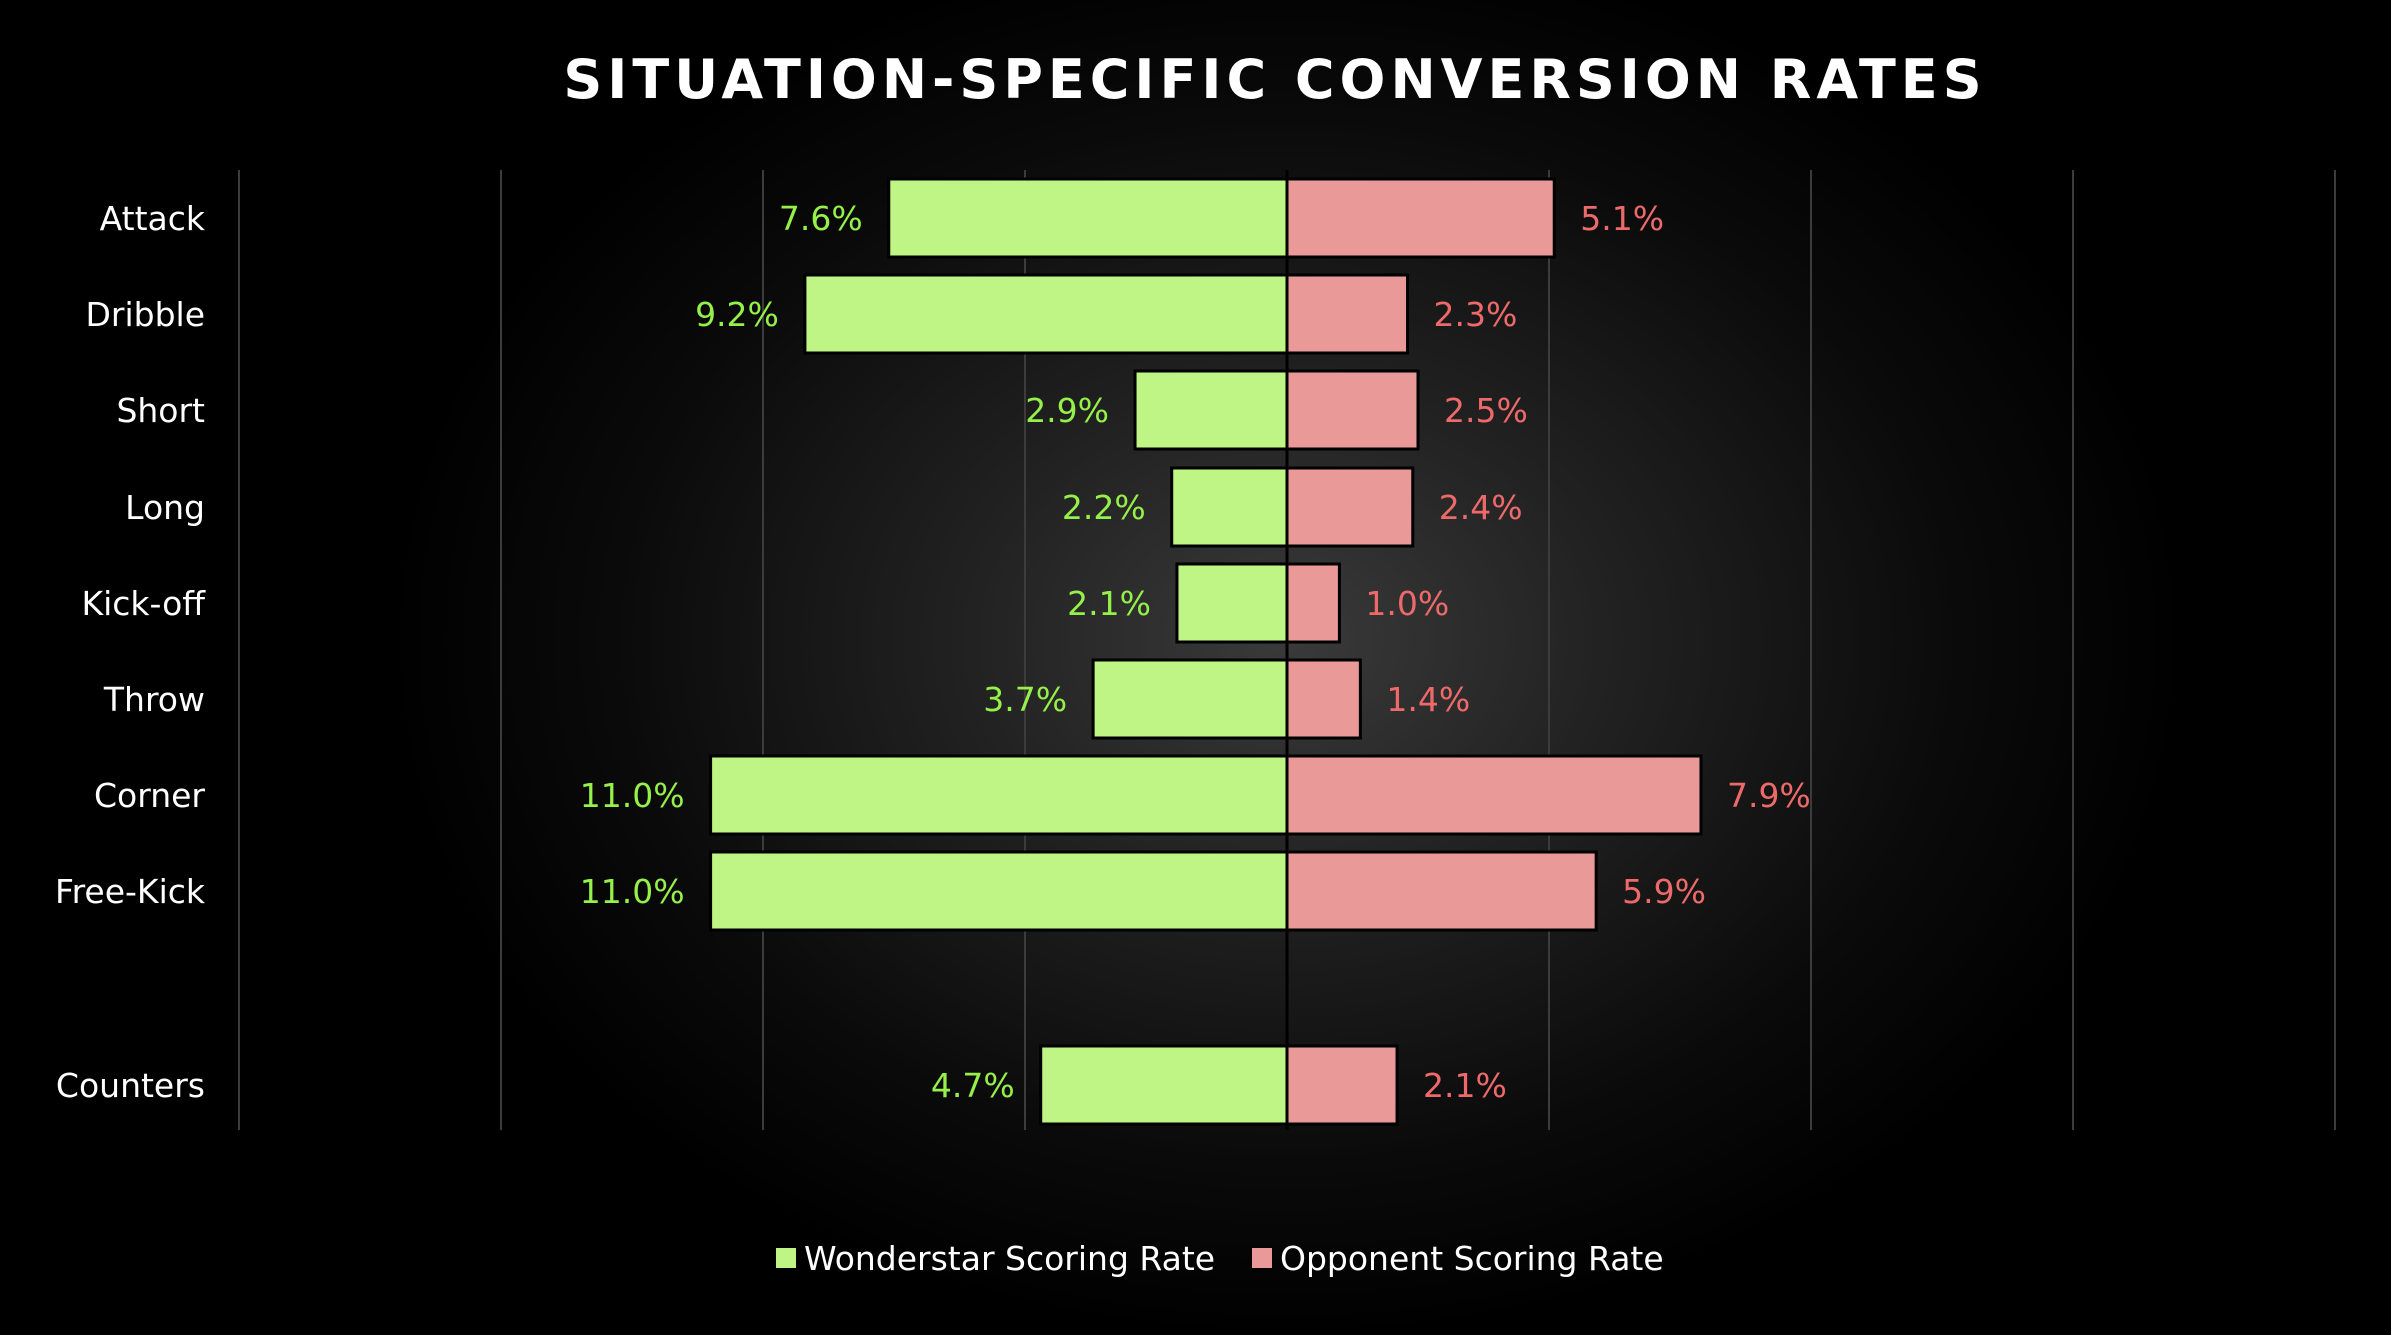  Describe the element at coordinates (1274, 79) in the screenshot. I see `chart-title: SITUATION-SPECIFIC CONVERSION RATES` at that location.